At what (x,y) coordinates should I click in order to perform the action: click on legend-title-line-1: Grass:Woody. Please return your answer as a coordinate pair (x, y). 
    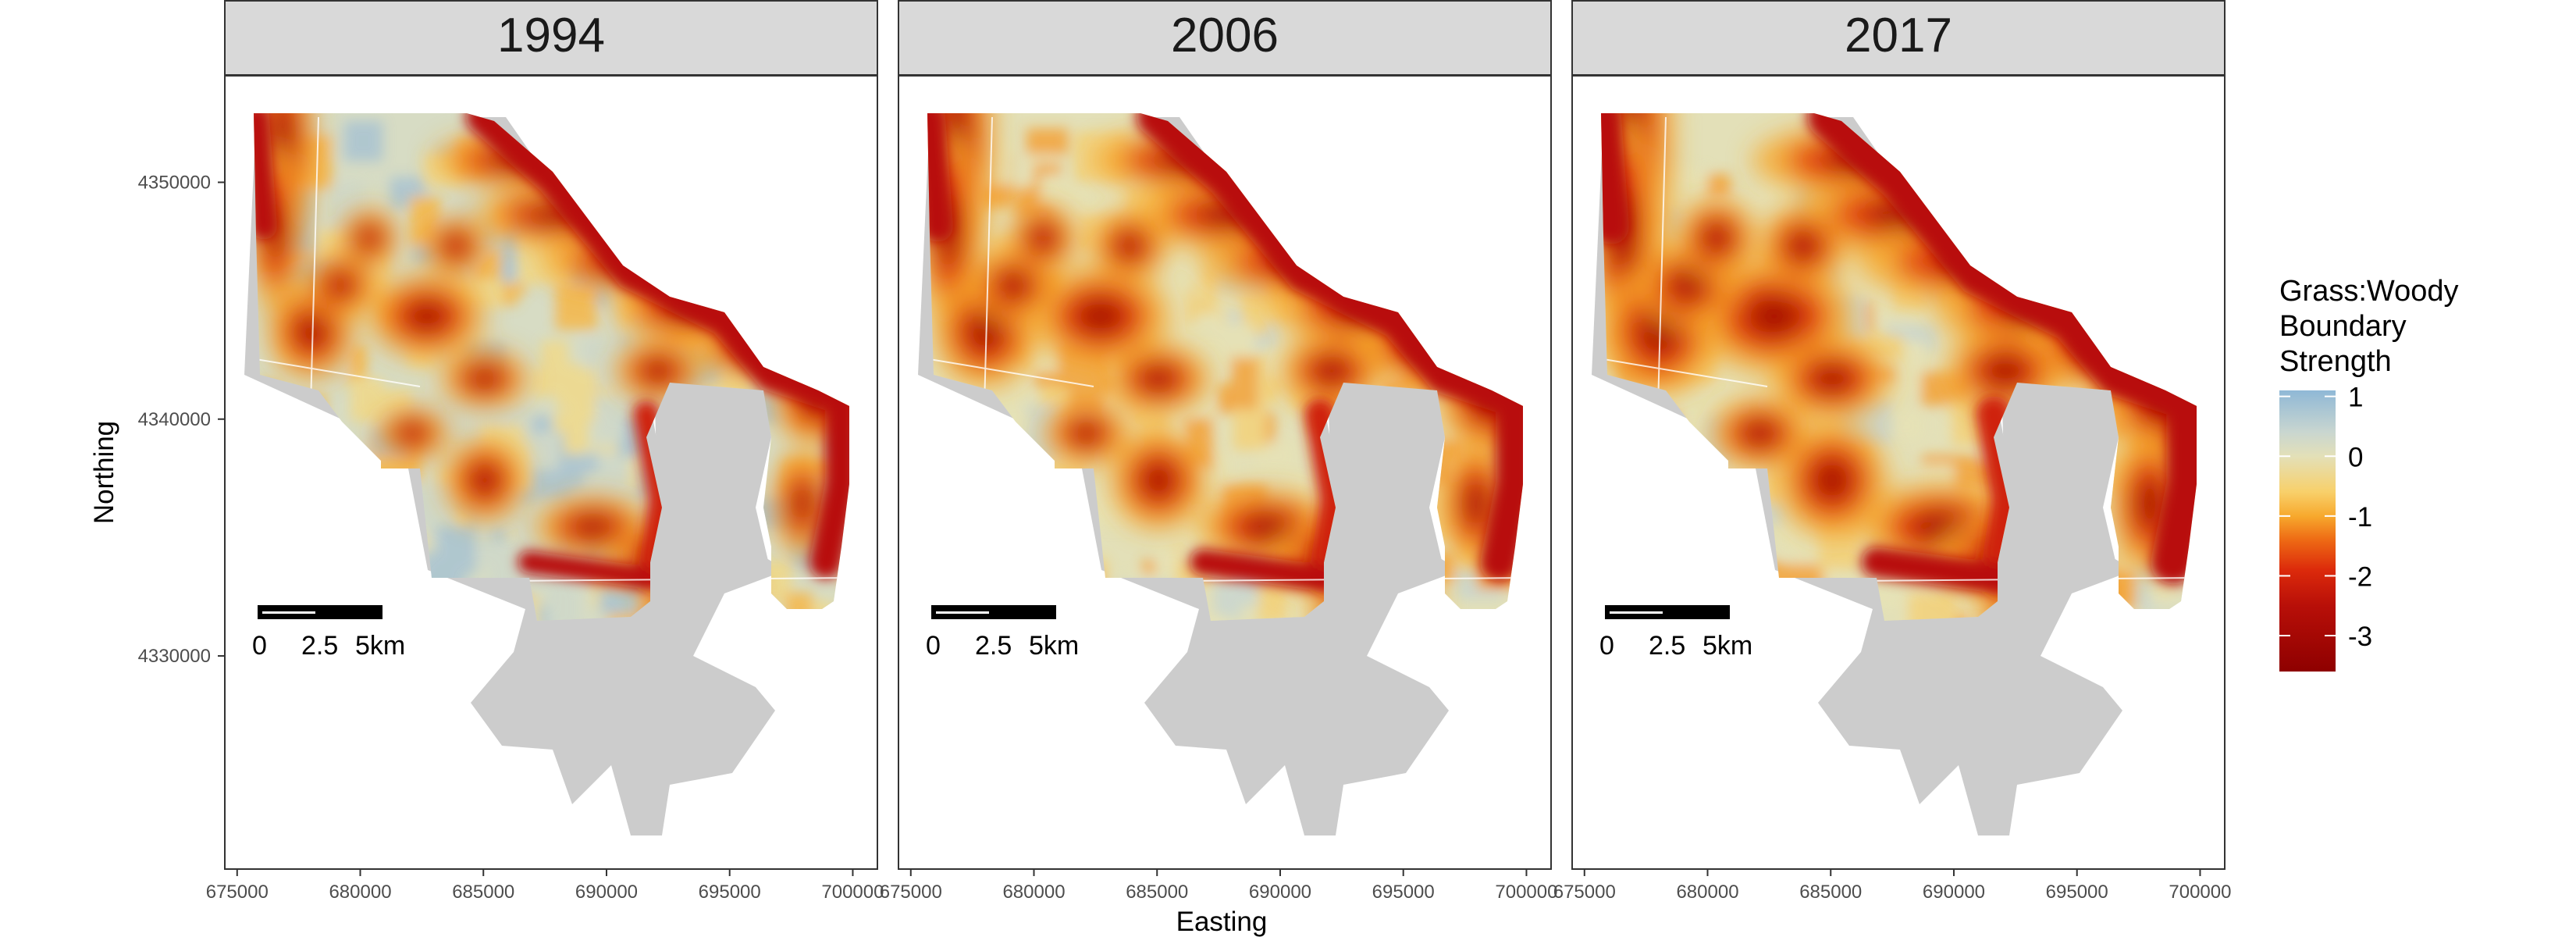
    Looking at the image, I should click on (2368, 291).